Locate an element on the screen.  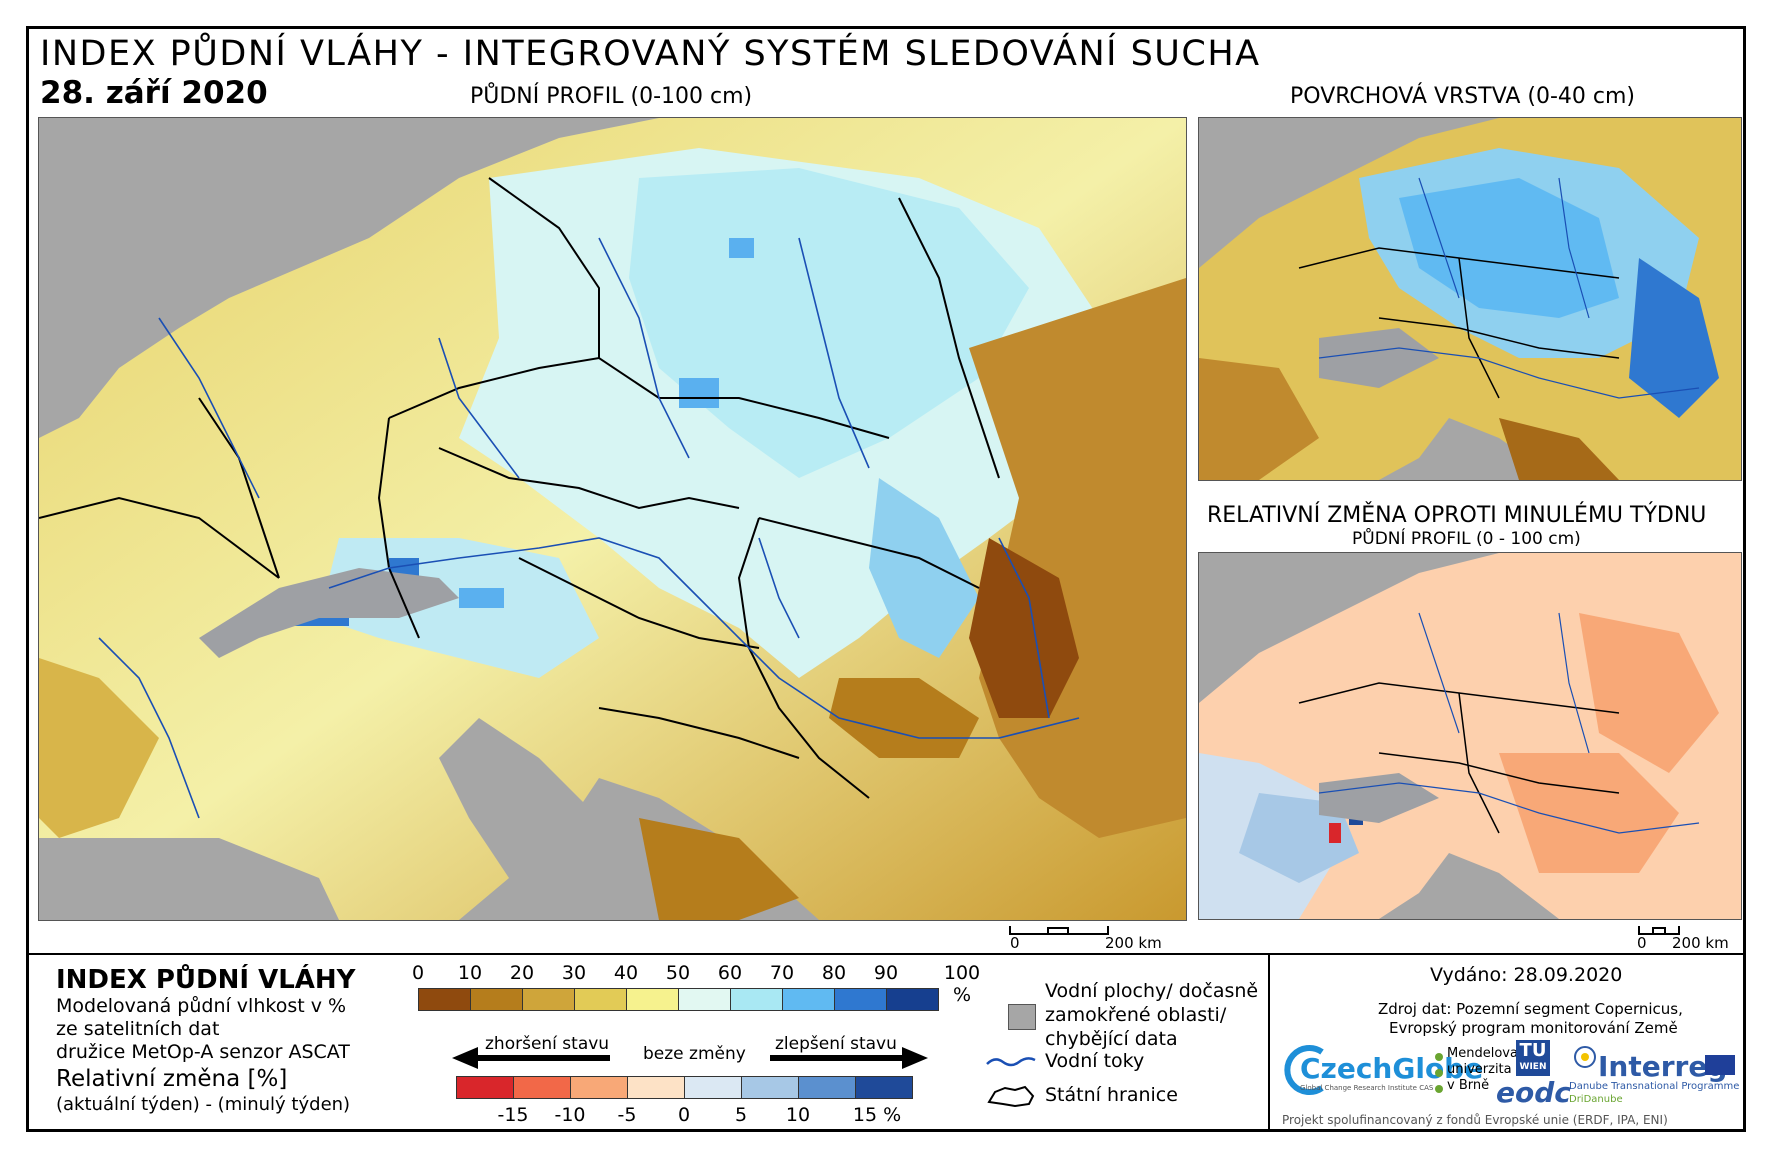
moisture-tick-label: 90 is located at coordinates (886, 973).